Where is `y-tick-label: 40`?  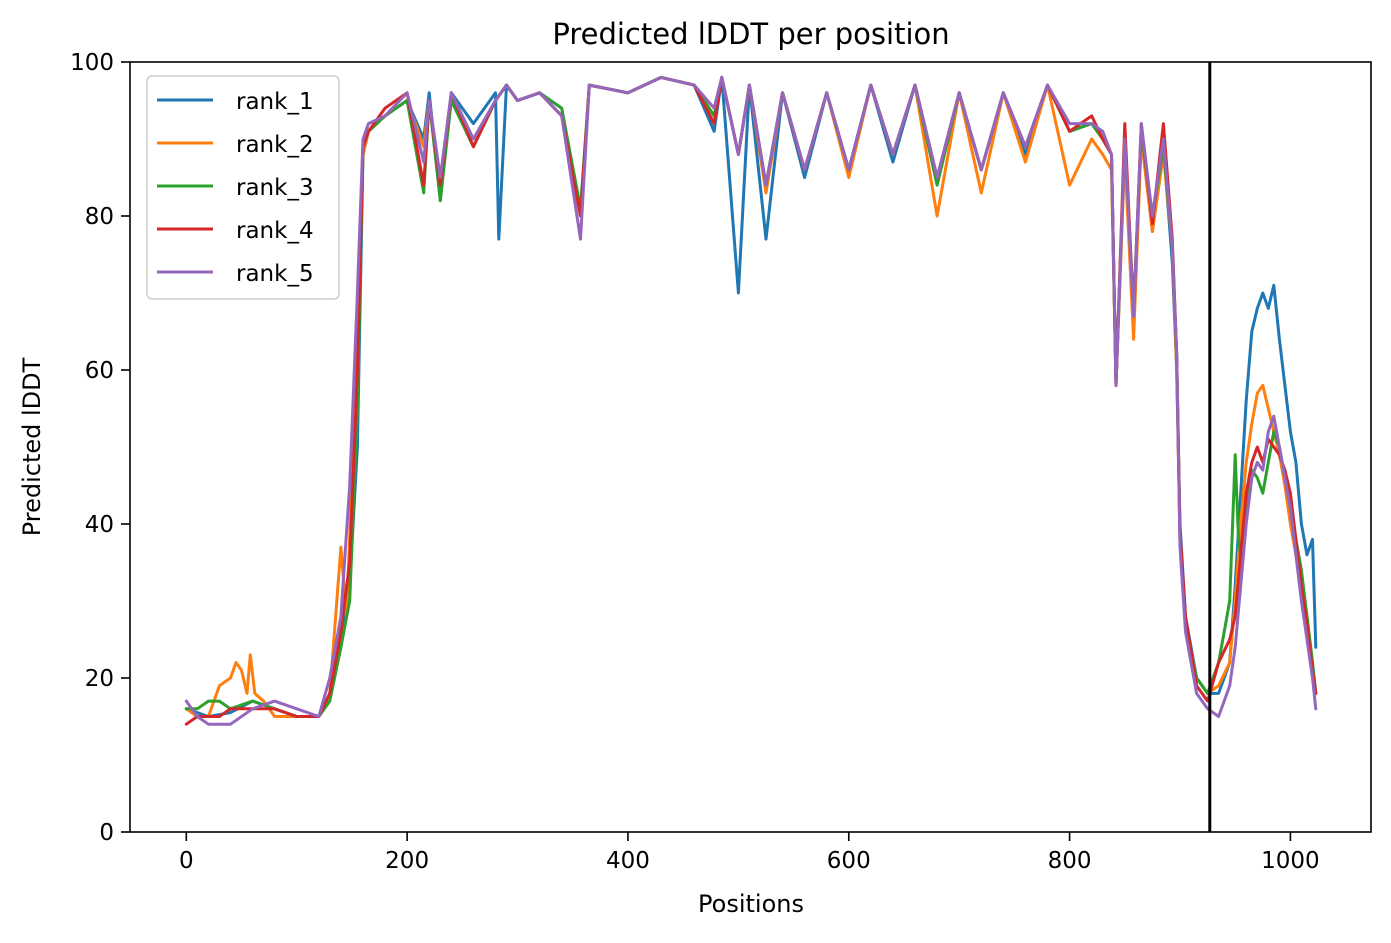
y-tick-label: 40 is located at coordinates (99, 525).